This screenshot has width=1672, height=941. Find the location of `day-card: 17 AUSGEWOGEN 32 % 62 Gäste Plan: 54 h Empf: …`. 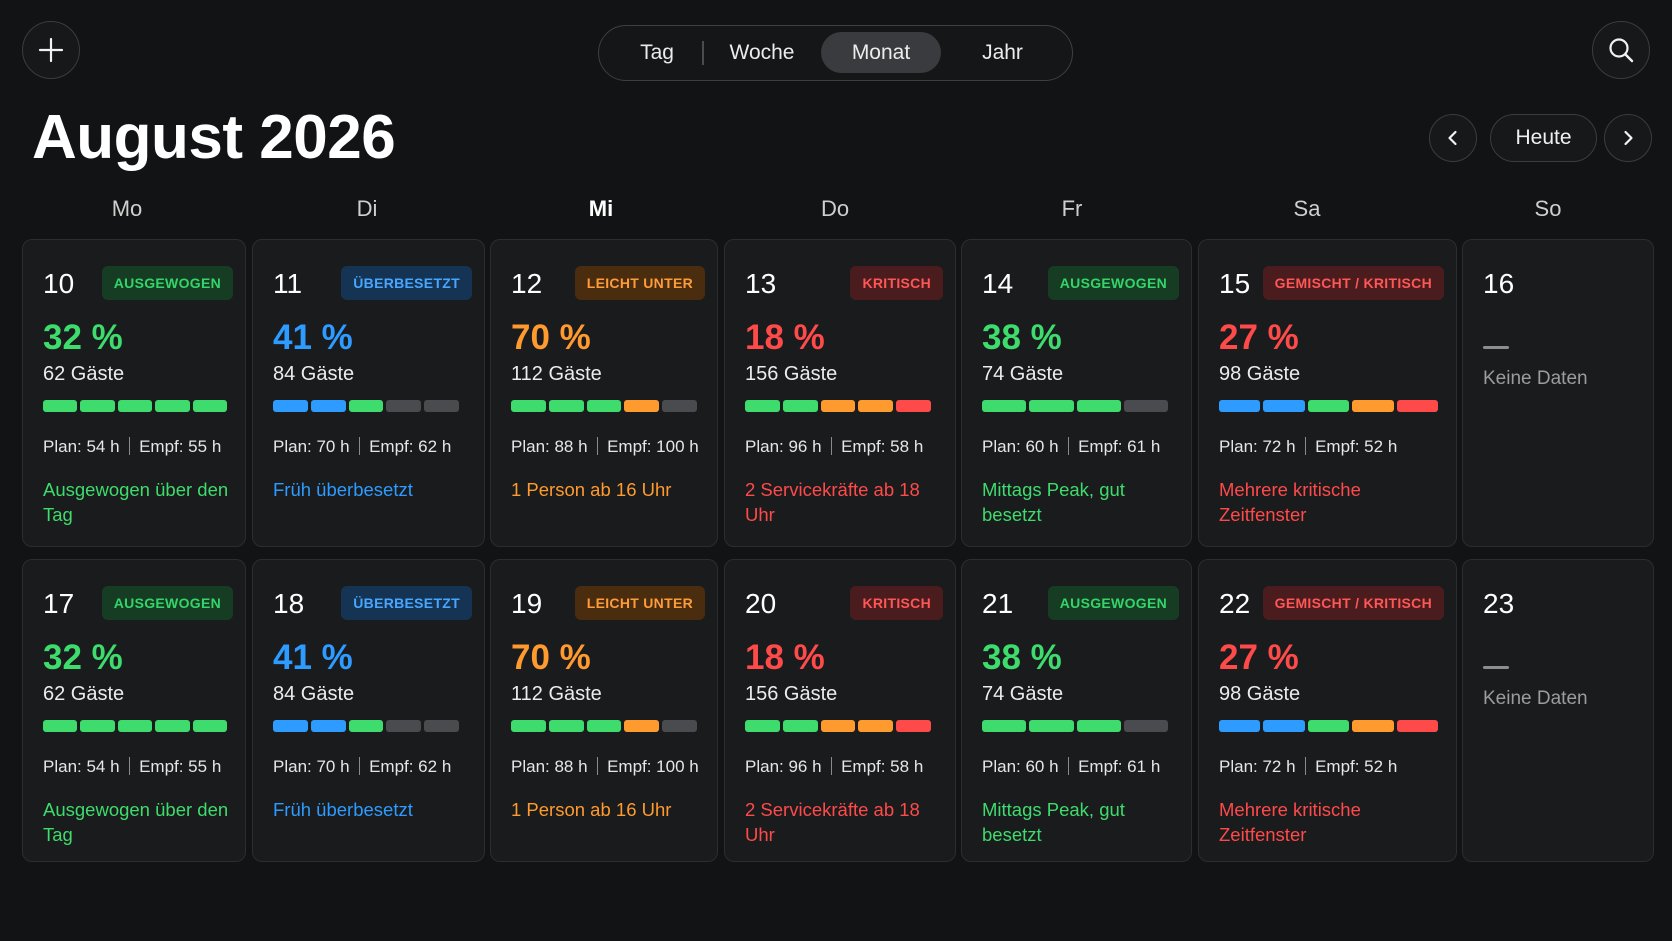

day-card: 17 AUSGEWOGEN 32 % 62 Gäste Plan: 54 h Empf: … is located at coordinates (134, 710).